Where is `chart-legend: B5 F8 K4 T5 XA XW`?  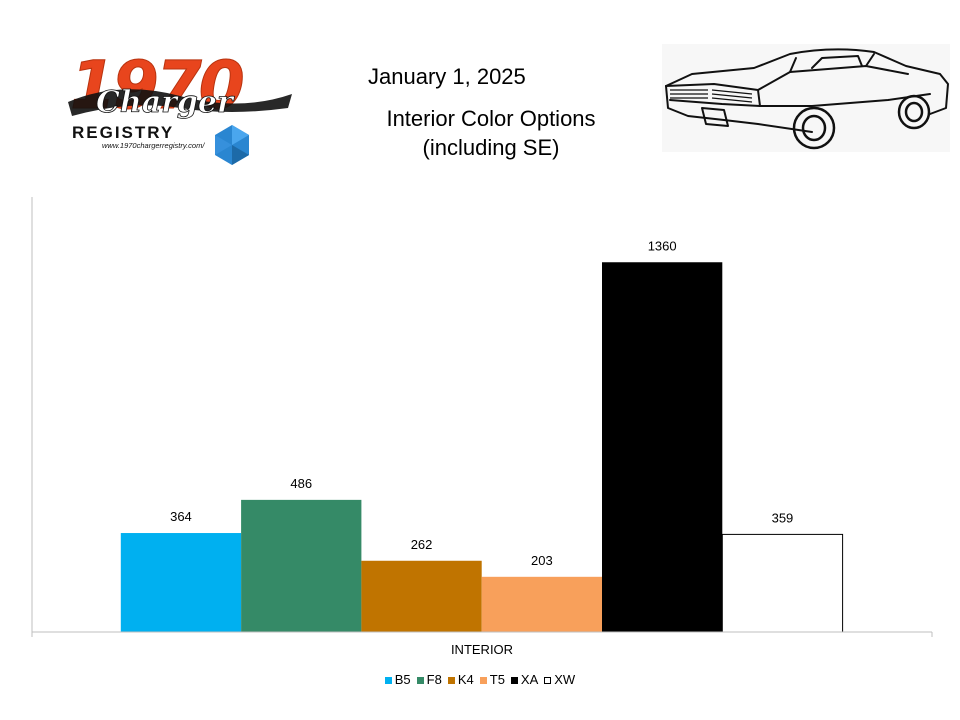 chart-legend: B5 F8 K4 T5 XA XW is located at coordinates (480, 680).